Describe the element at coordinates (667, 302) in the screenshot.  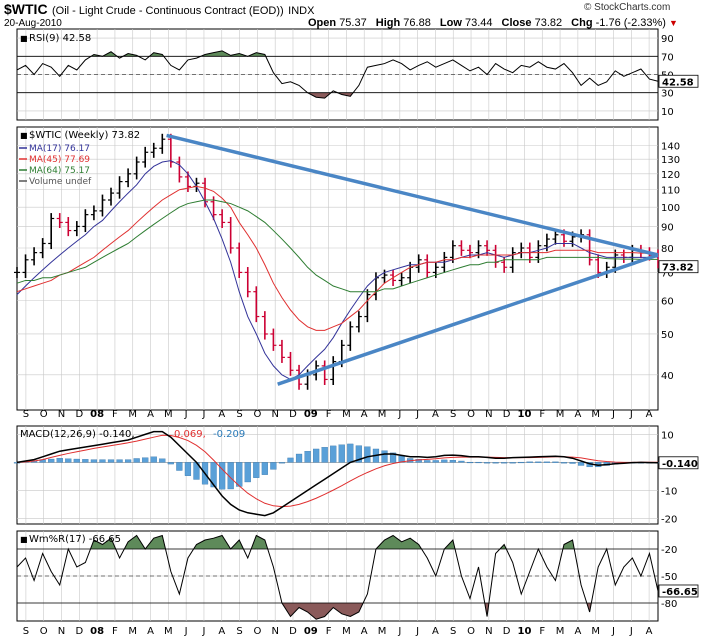
I see `value-tick-label: 60` at that location.